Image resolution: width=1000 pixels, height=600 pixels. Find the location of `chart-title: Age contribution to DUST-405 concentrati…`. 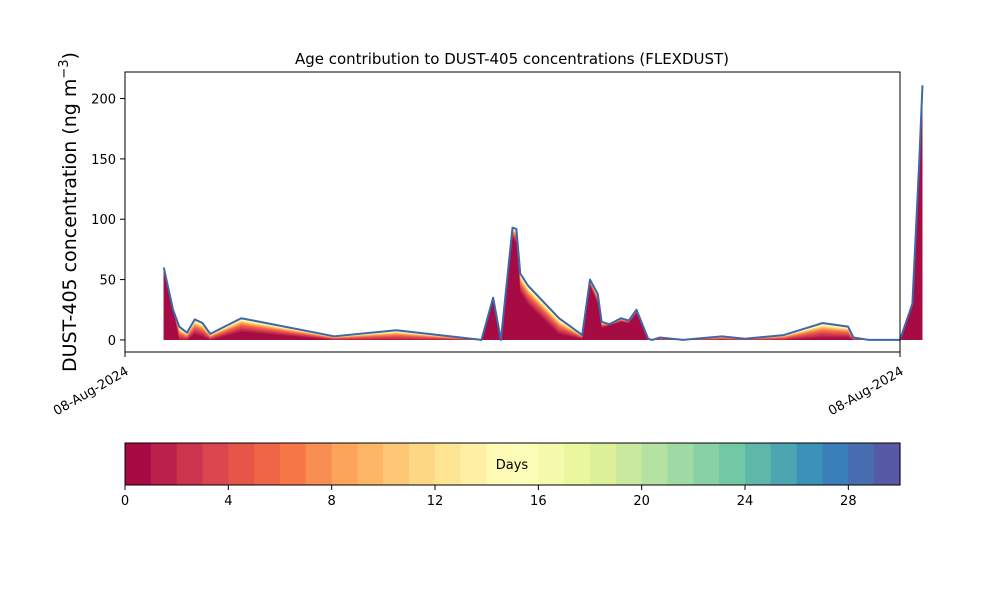

chart-title: Age contribution to DUST-405 concentrati… is located at coordinates (512, 59).